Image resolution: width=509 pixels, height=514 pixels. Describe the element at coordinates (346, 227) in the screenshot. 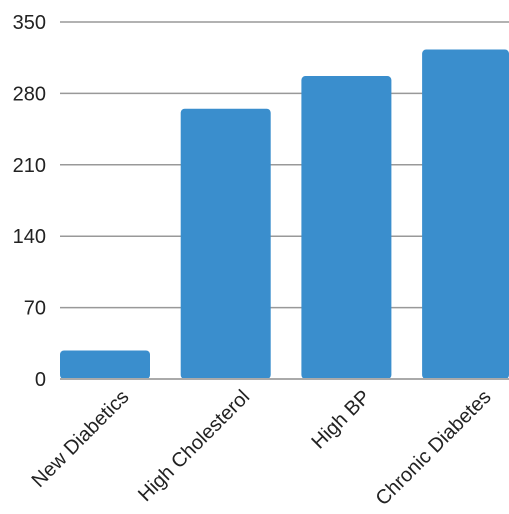

I see `bar-high-bp` at that location.